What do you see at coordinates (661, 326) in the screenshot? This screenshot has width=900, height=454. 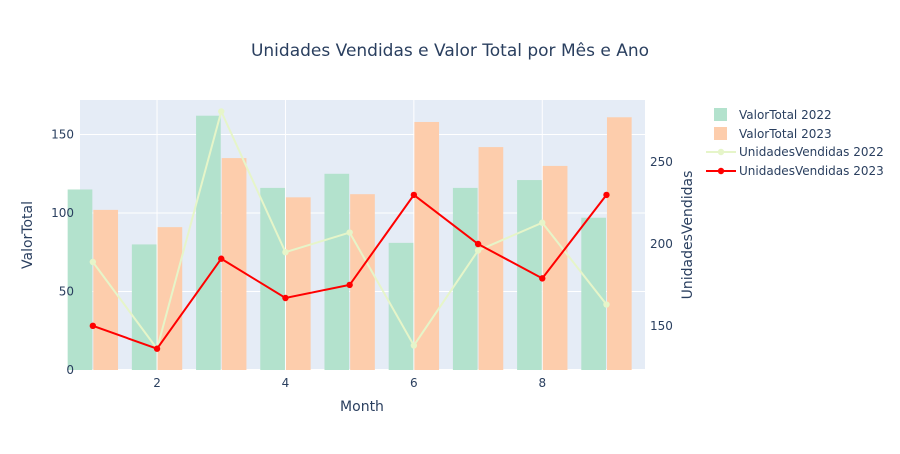 I see `y2-tick-label: 150` at bounding box center [661, 326].